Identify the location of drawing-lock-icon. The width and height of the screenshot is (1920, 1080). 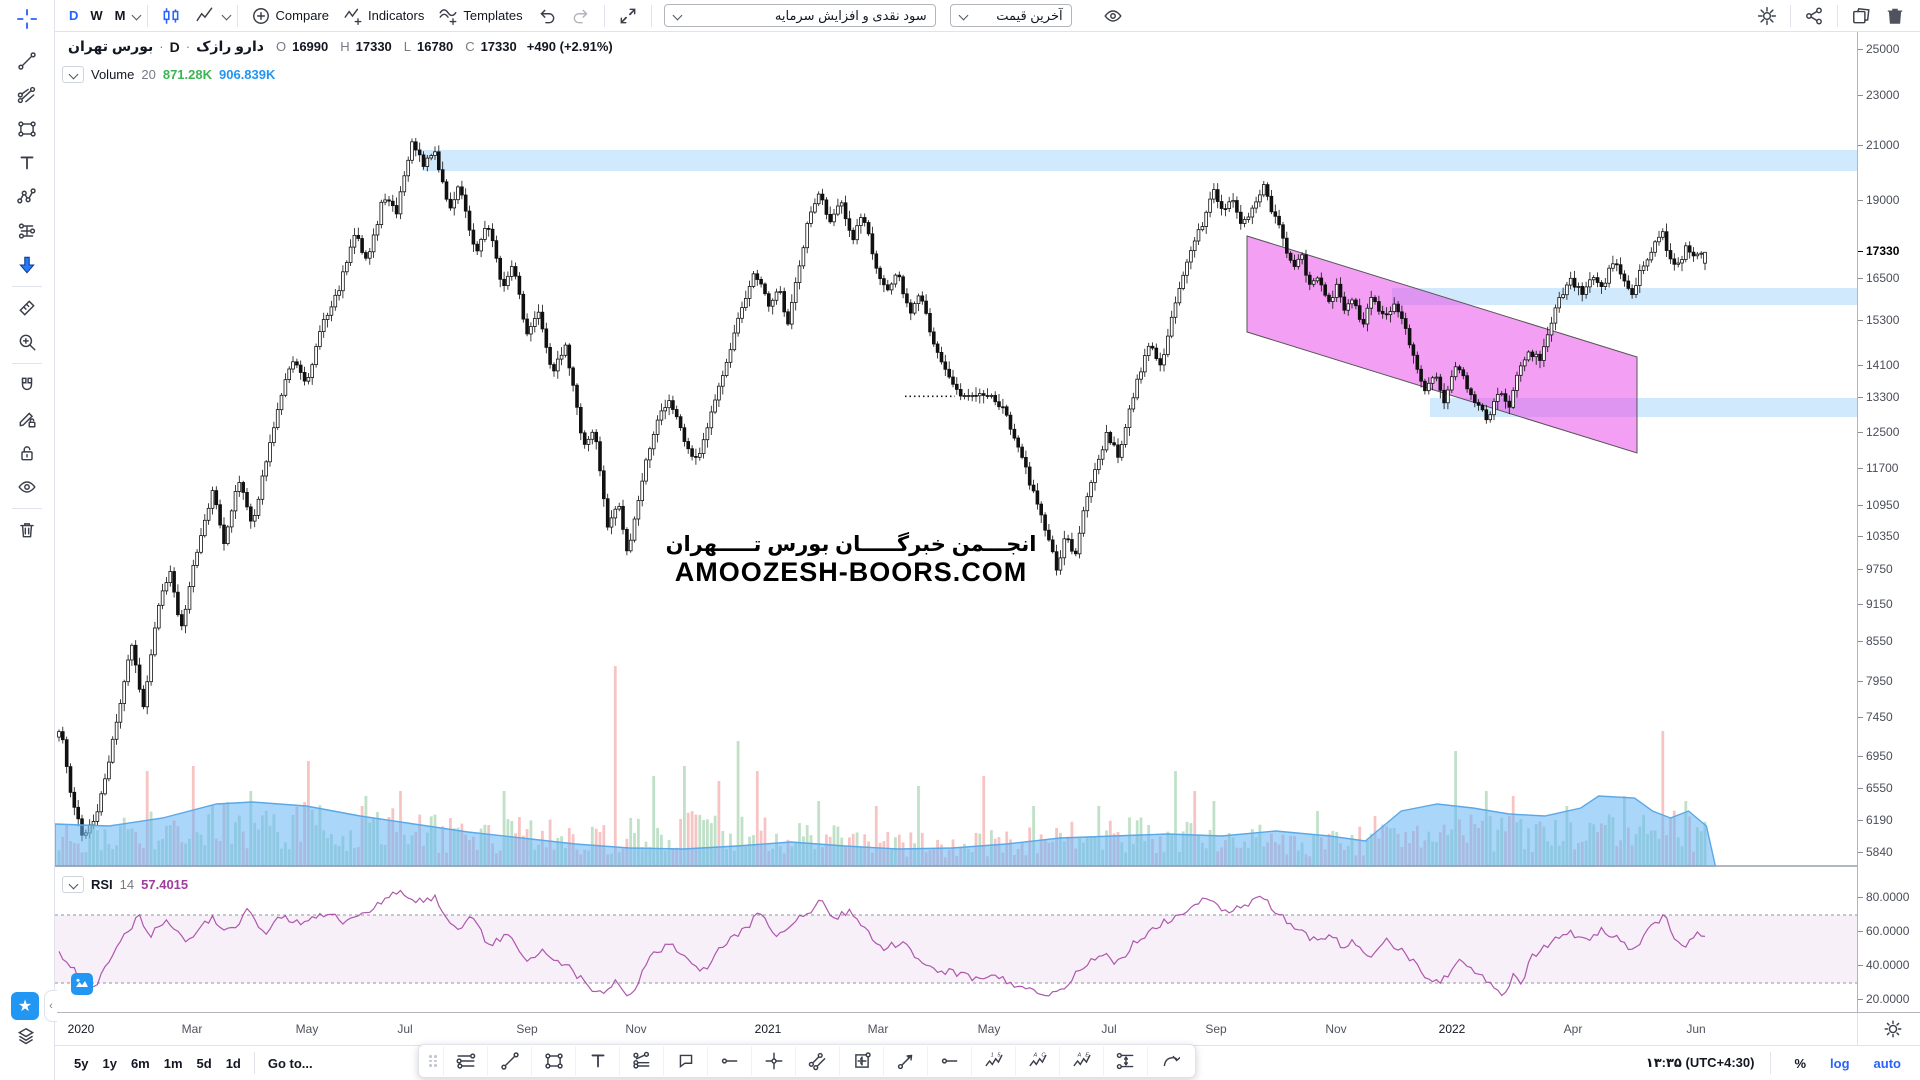
(27, 419).